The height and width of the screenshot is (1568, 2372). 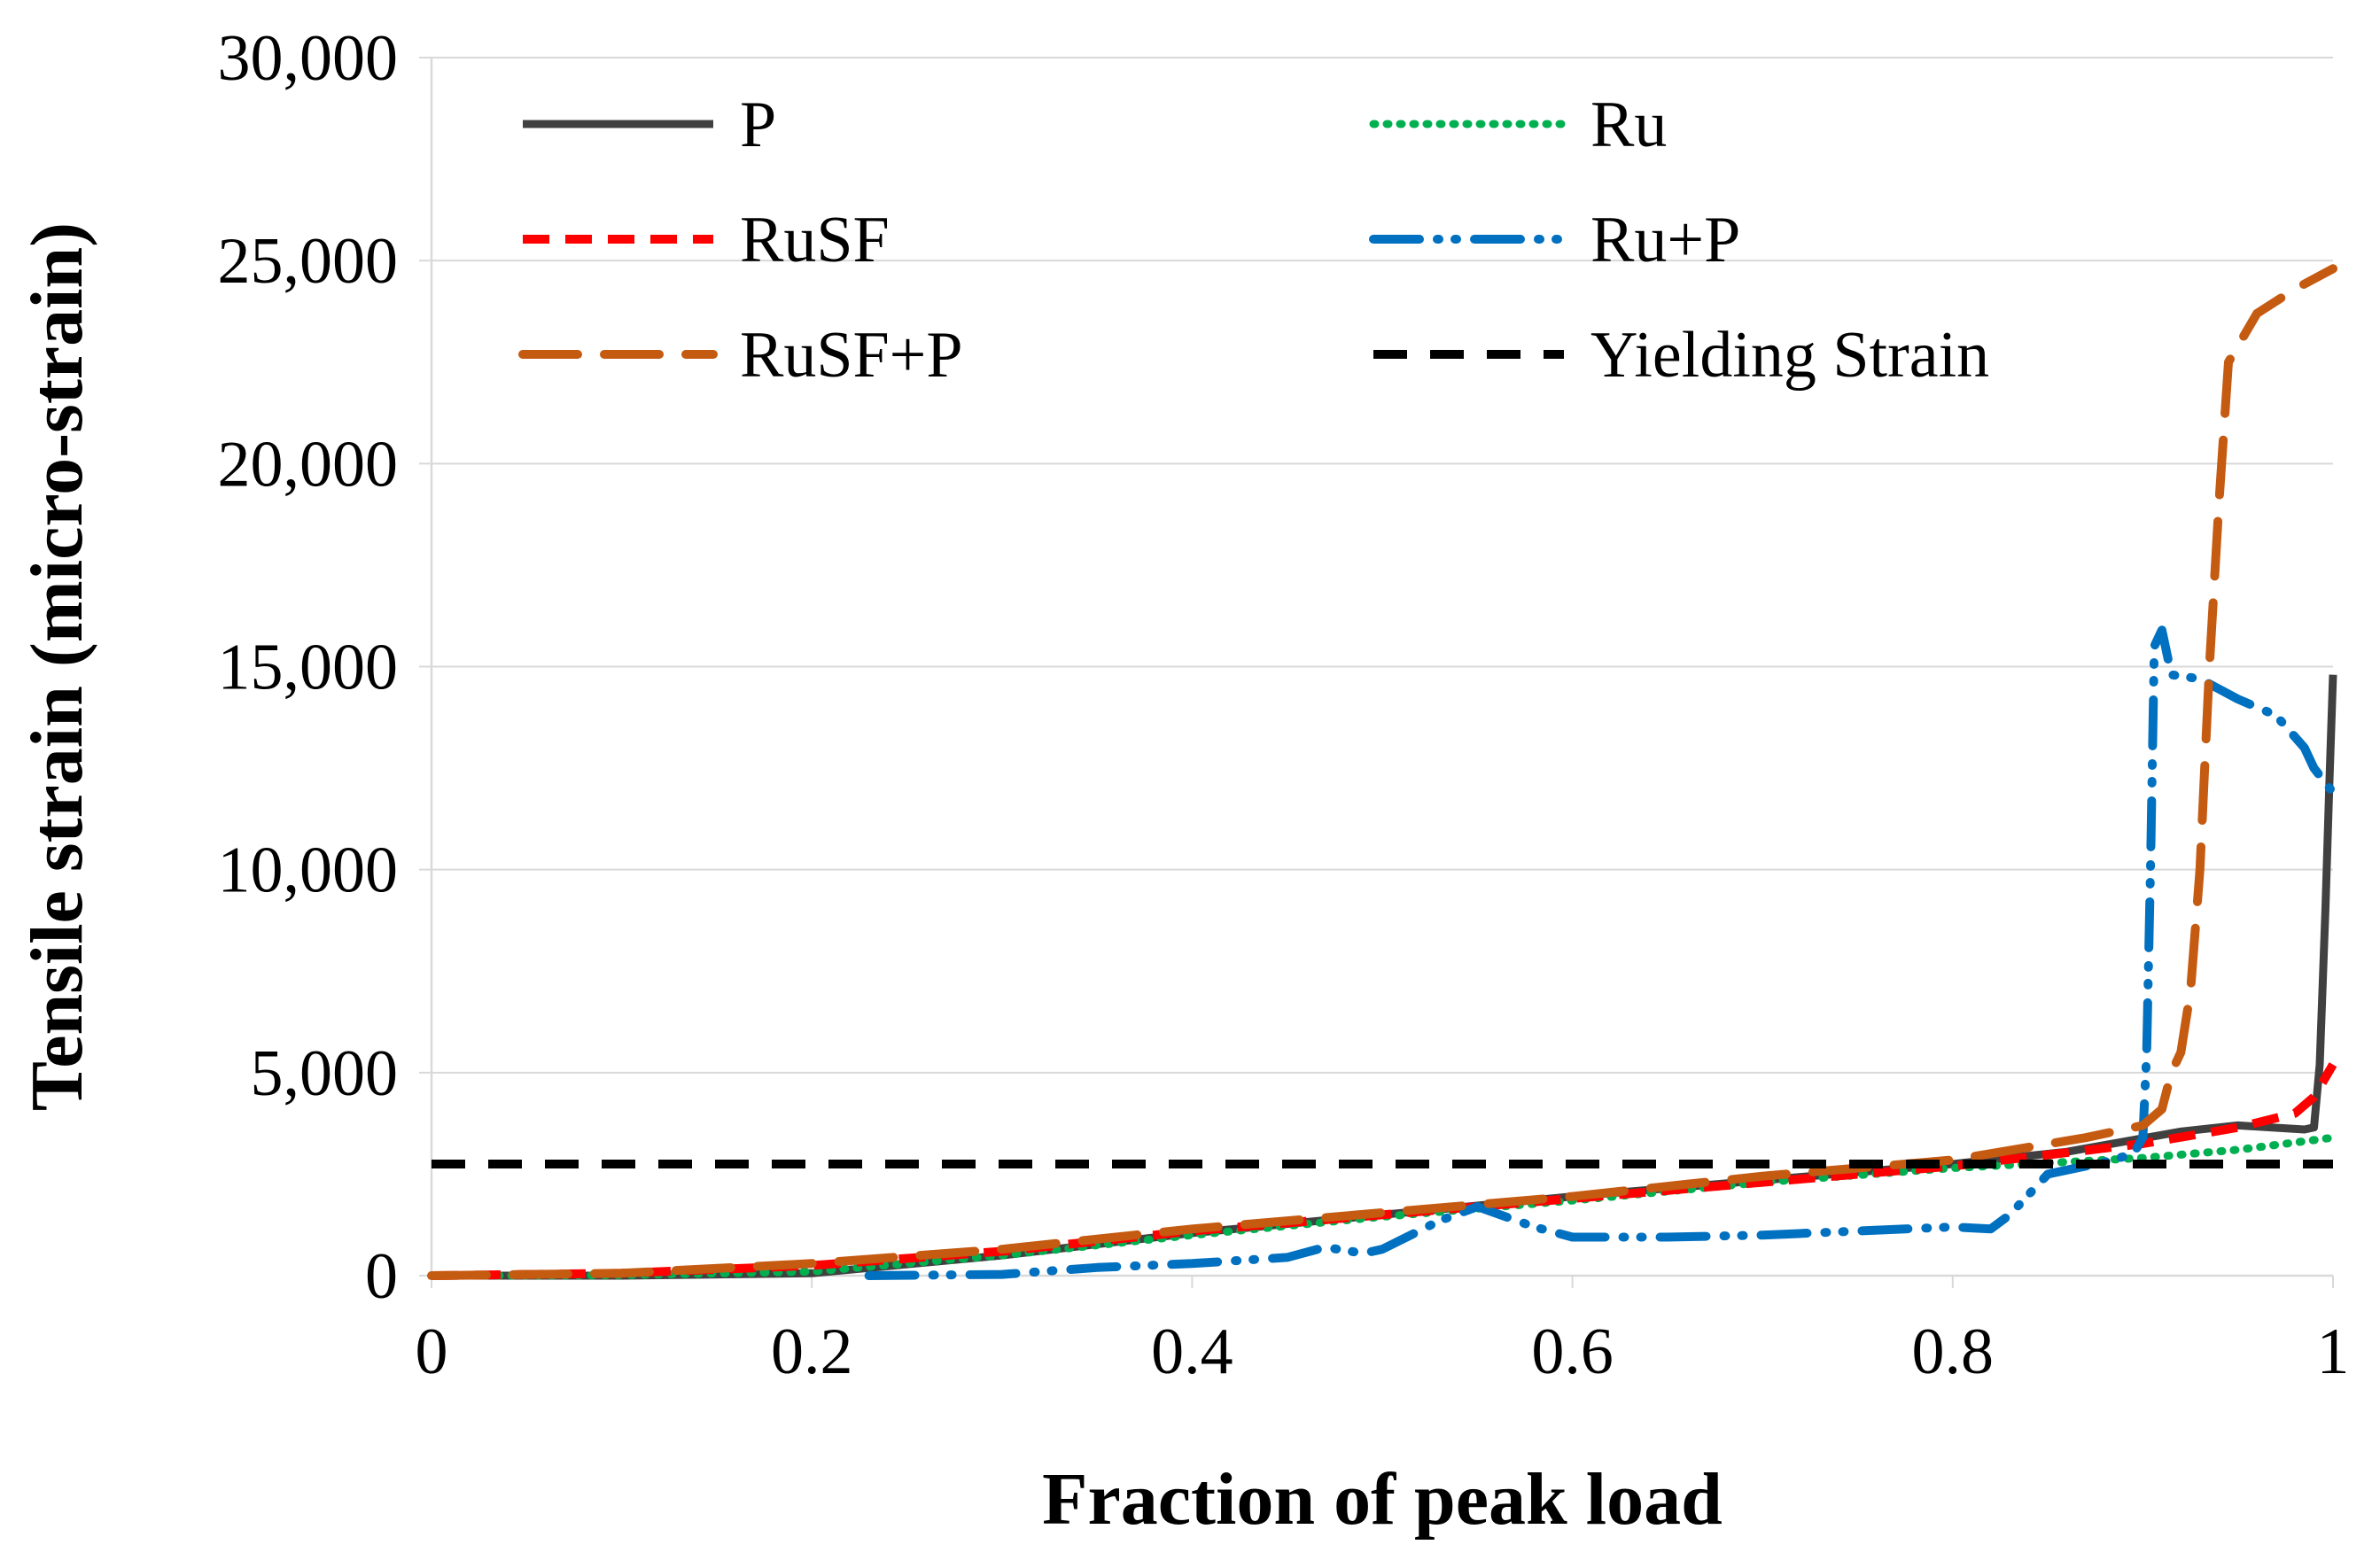 I want to click on y-tick-label: 20,000, so click(x=308, y=464).